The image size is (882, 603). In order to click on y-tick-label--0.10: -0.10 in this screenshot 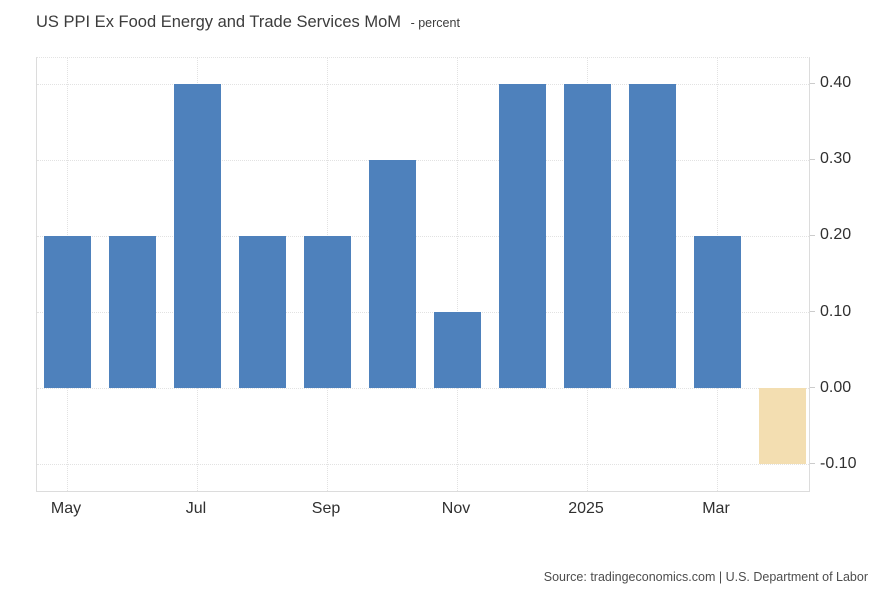, I will do `click(838, 463)`.